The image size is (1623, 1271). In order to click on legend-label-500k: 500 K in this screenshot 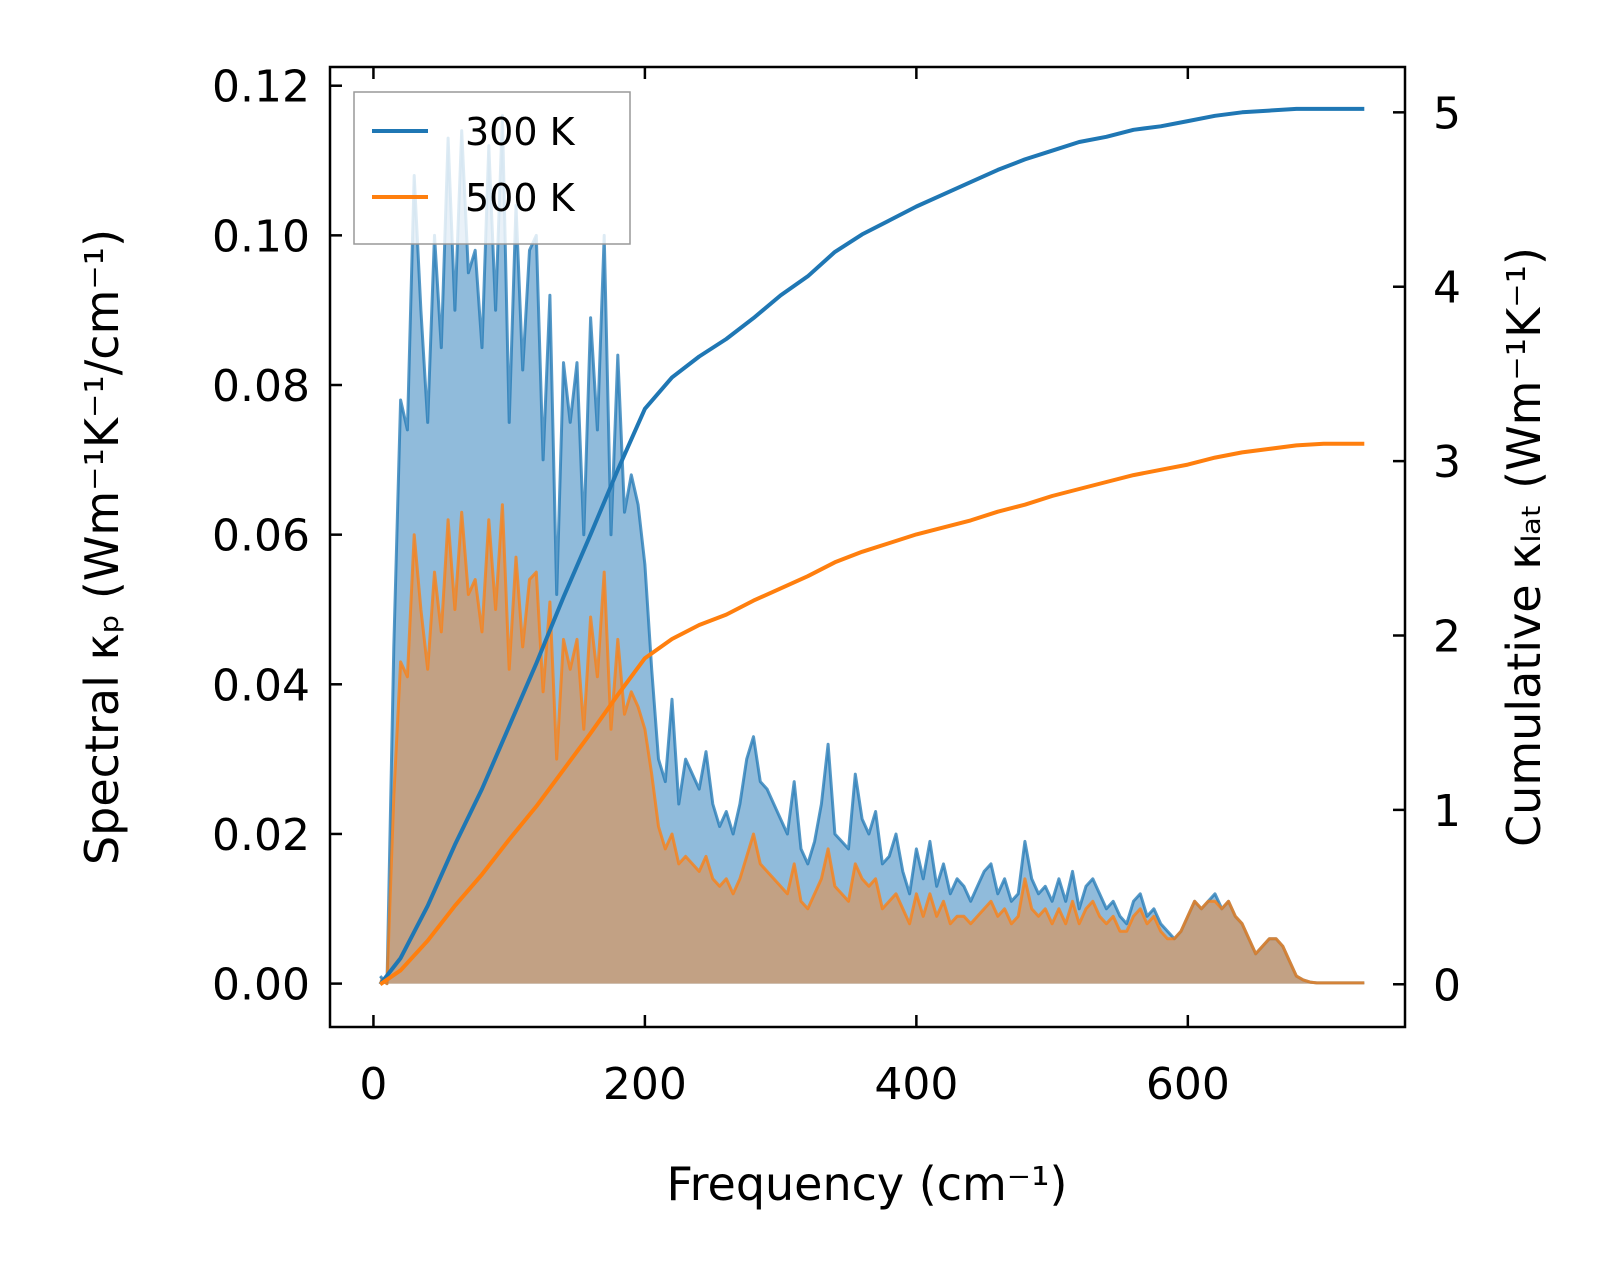, I will do `click(520, 198)`.